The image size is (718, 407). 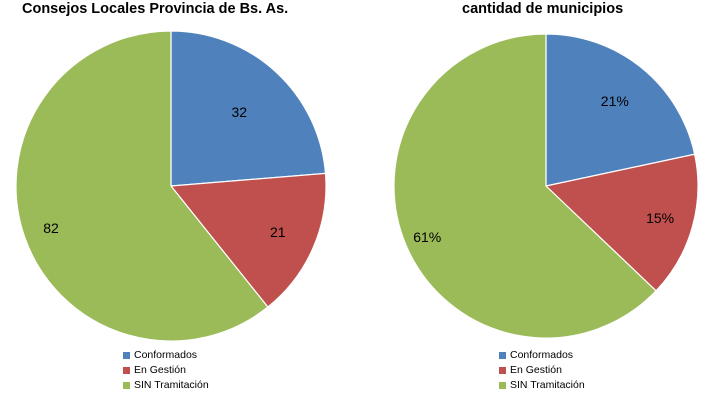 I want to click on data-label-en-gestion: 21, so click(x=278, y=232).